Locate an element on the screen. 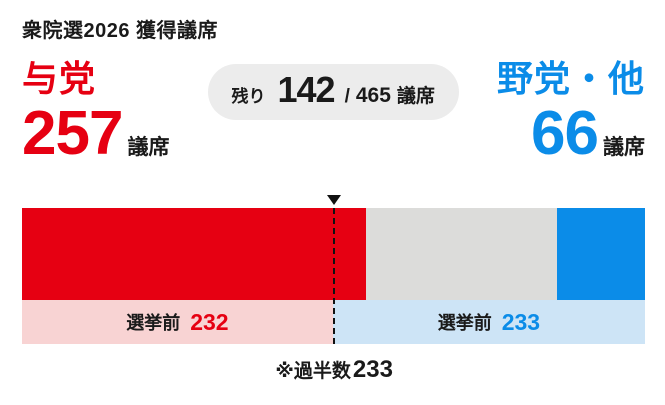 The image size is (665, 405). pre-election-ruling-segment: 選挙前 232 is located at coordinates (177, 322).